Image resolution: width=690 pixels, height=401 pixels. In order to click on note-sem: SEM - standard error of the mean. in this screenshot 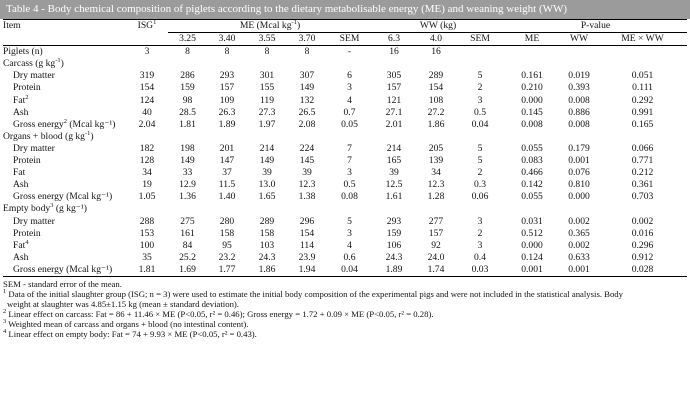, I will do `click(62, 283)`.